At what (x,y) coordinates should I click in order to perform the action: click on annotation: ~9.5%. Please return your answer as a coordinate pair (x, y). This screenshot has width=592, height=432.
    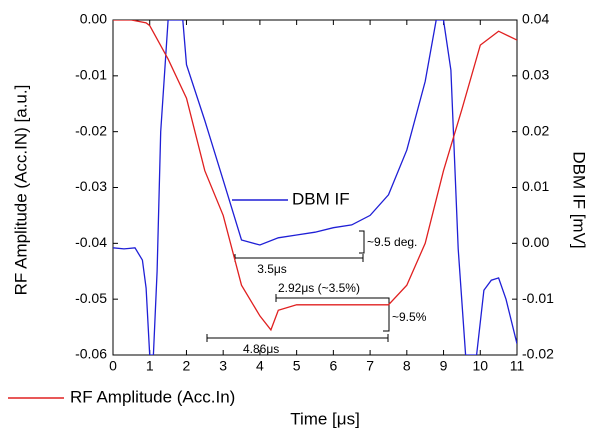
    Looking at the image, I should click on (409, 317).